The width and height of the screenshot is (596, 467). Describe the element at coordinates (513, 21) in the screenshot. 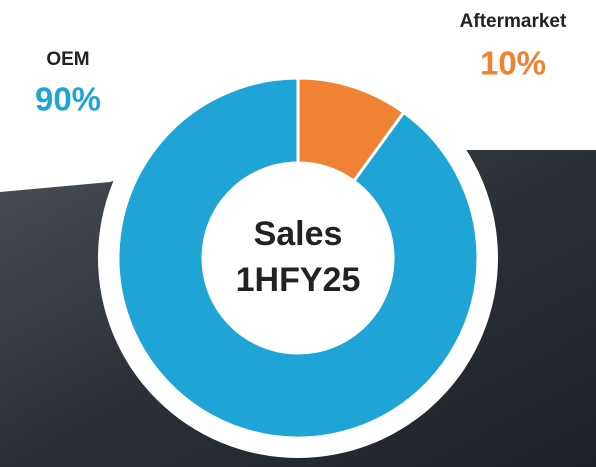

I see `legend-label: Aftermarket` at that location.